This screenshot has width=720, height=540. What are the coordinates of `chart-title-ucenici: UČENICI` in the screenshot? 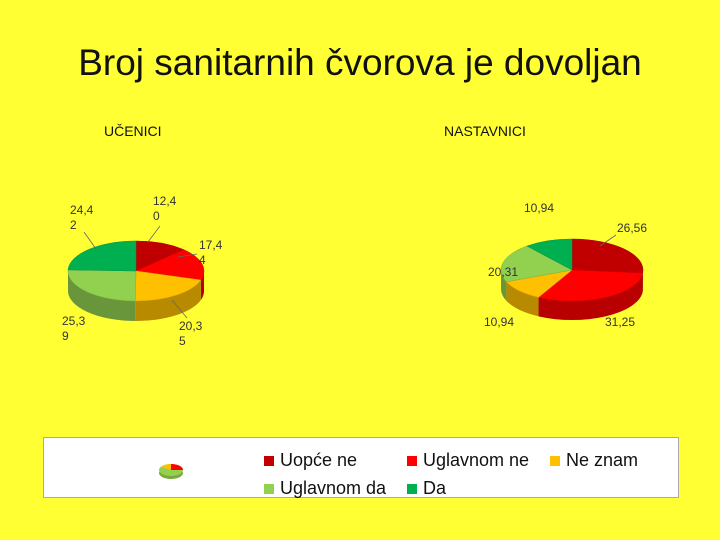 It's located at (133, 131).